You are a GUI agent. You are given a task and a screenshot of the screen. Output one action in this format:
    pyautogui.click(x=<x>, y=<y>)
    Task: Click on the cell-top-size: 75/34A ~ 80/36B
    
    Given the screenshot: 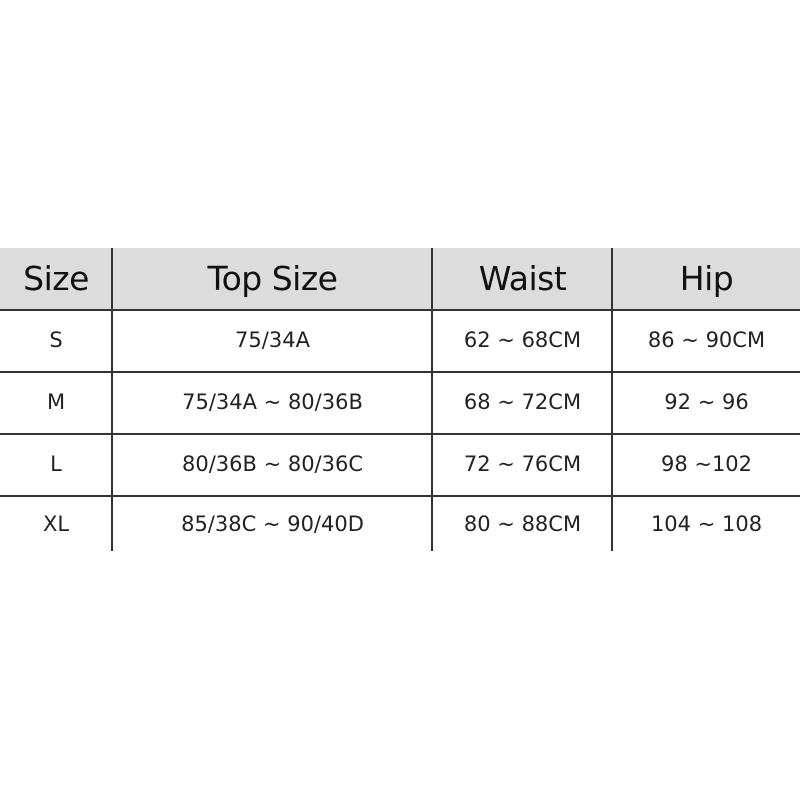 What is the action you would take?
    pyautogui.click(x=272, y=402)
    